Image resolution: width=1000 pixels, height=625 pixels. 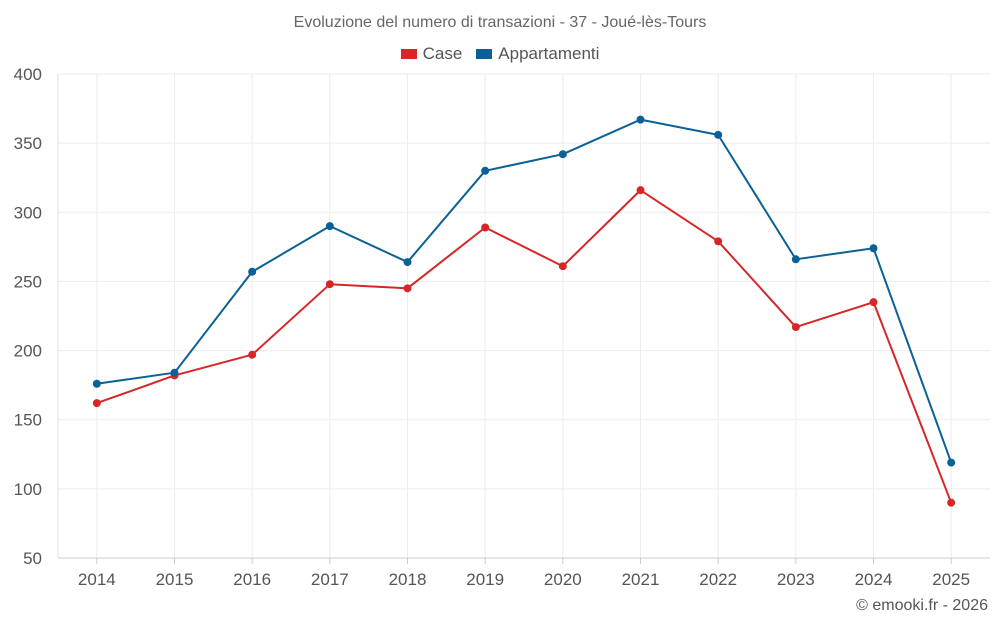 I want to click on x-tick-label: 2017, so click(x=330, y=579).